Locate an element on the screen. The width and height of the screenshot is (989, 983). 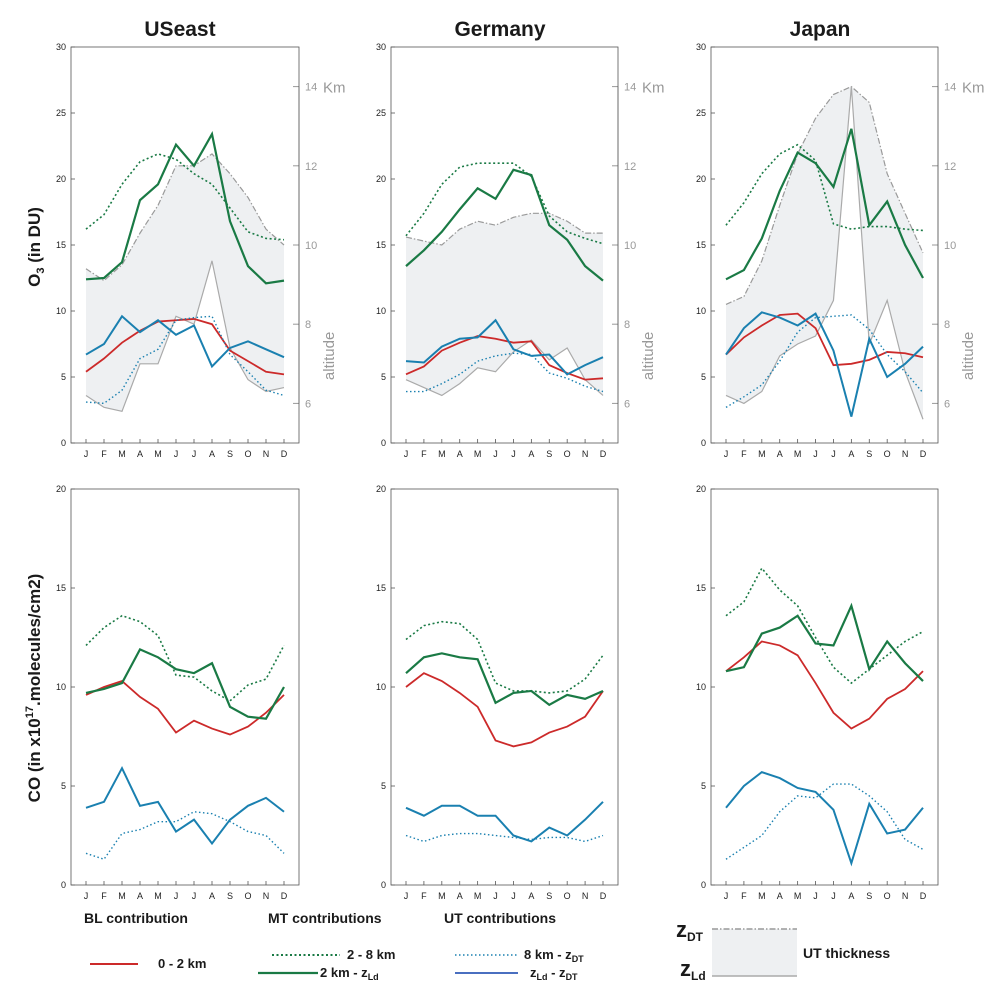
panel-co-japan: 0 5 10 15 20 J F M A M J J A S O N D is located at coordinates (817, 692).